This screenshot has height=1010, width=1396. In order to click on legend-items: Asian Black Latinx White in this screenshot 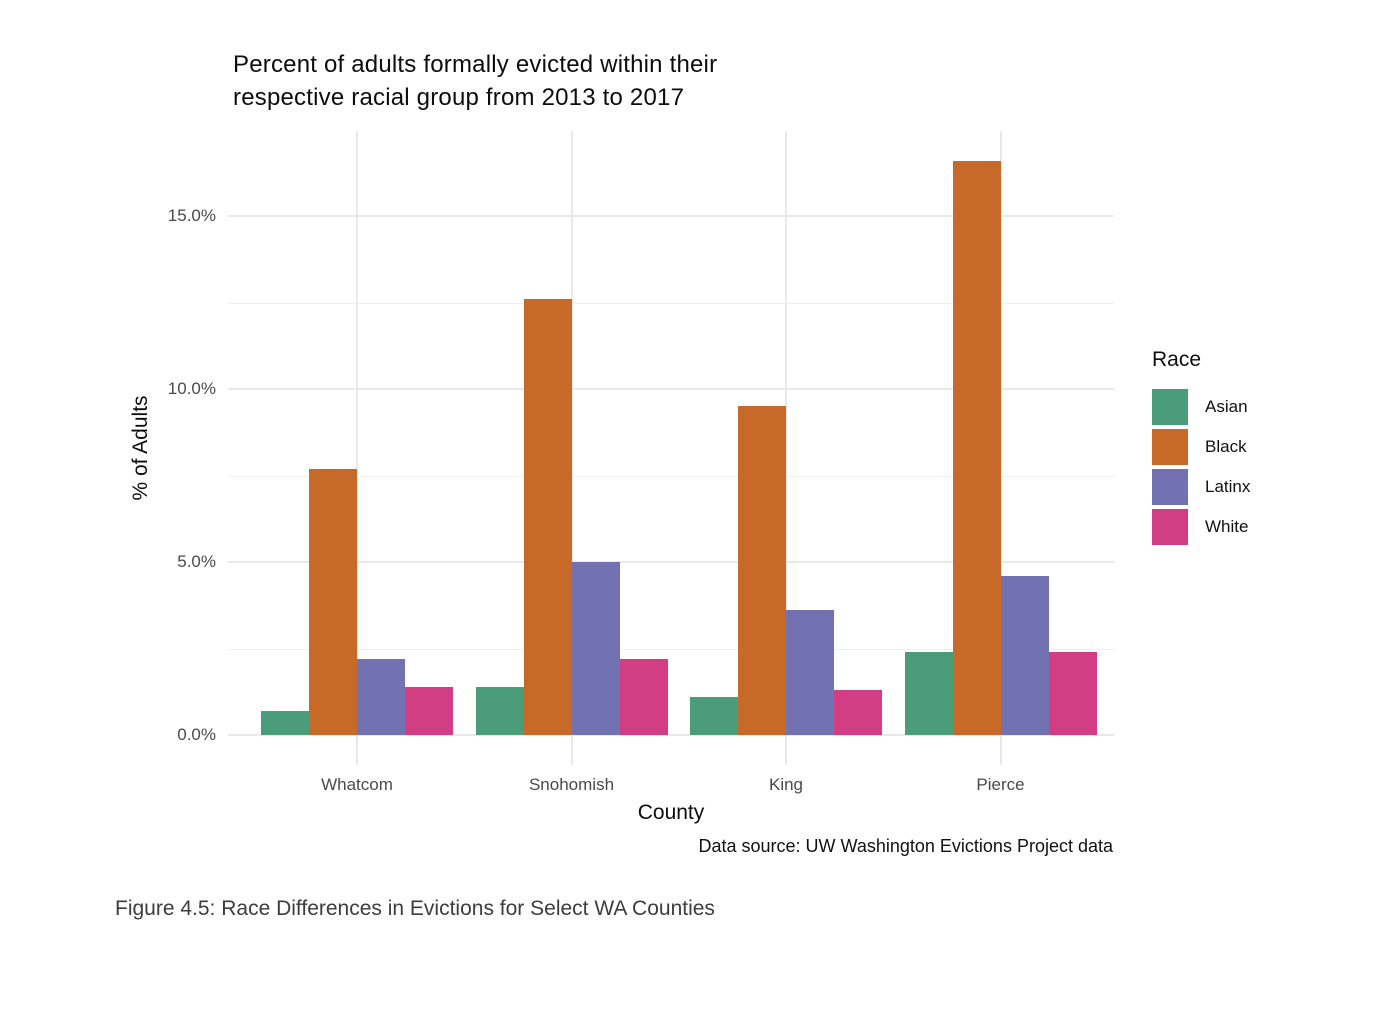, I will do `click(1201, 467)`.